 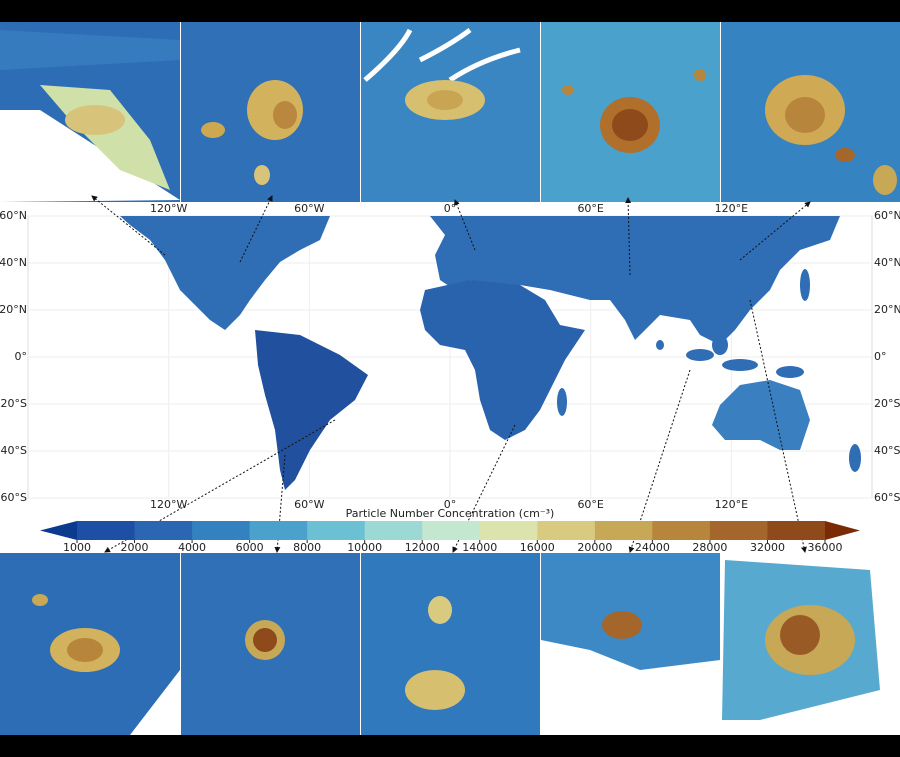 What do you see at coordinates (450, 513) in the screenshot?
I see `colorbar-label: Particle Number Concentration (cm⁻³)` at bounding box center [450, 513].